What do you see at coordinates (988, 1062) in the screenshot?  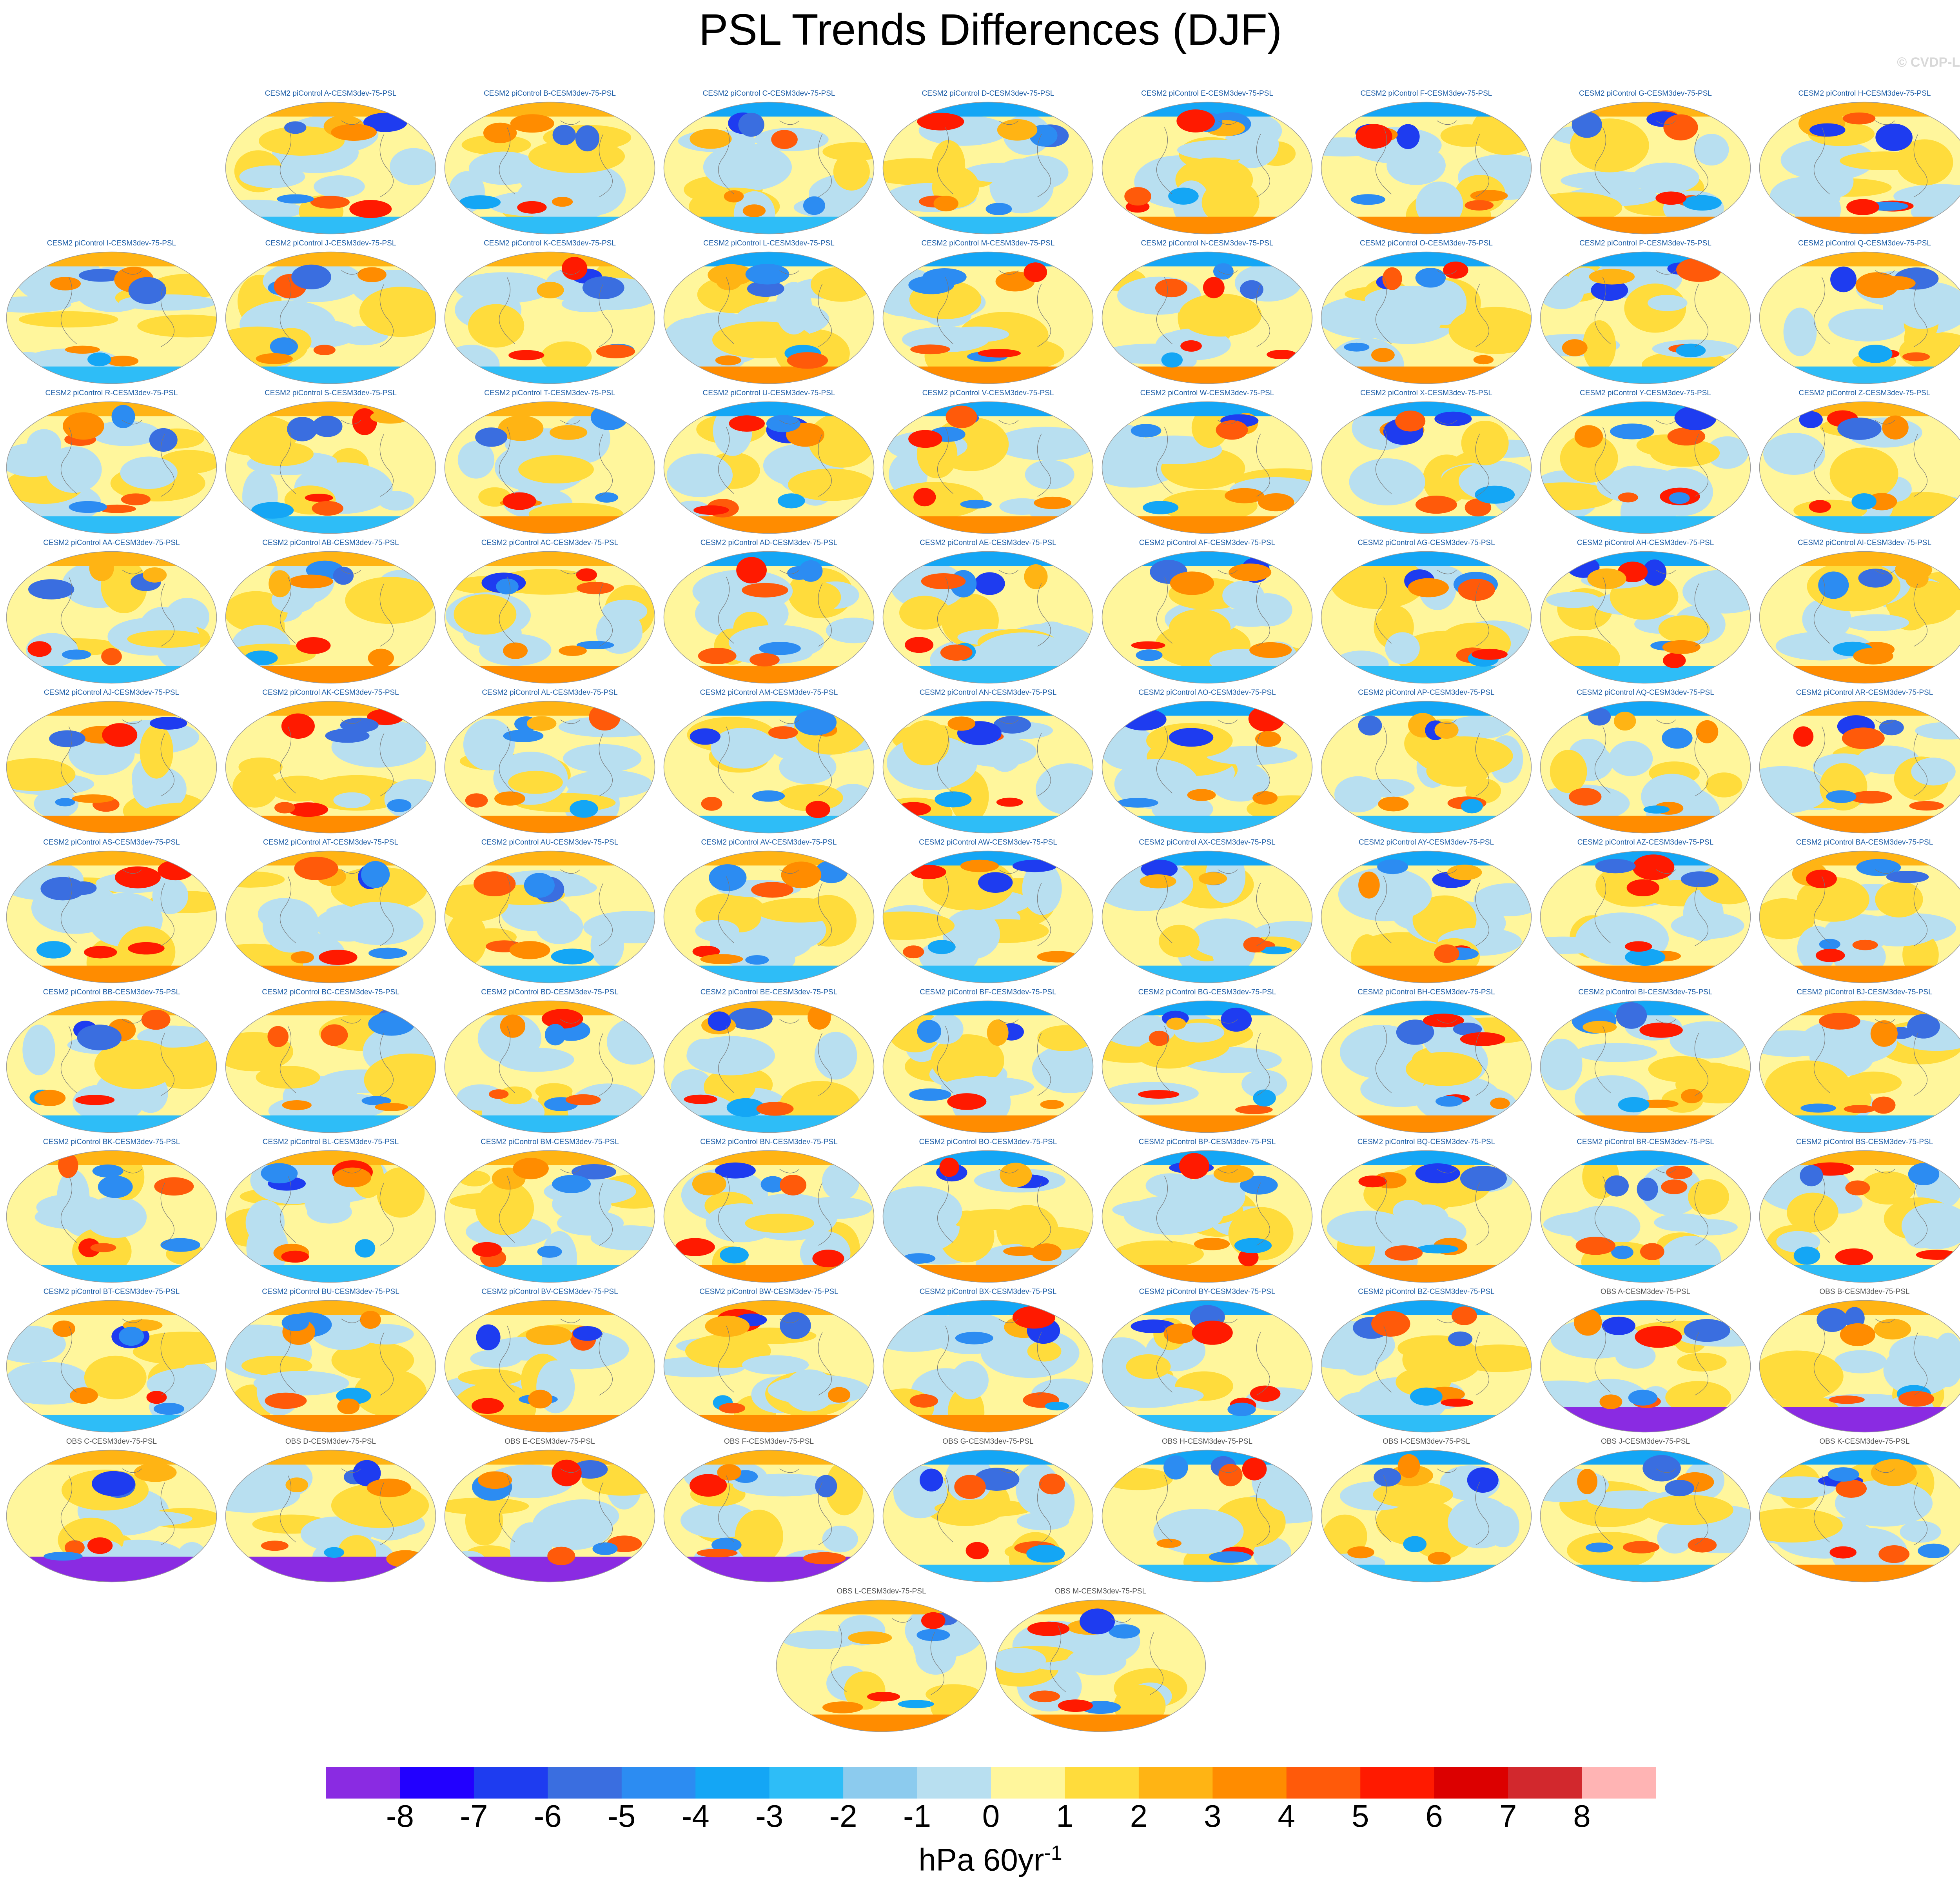 I see `map-panel: CESM2 piControl BF-CESM3dev-75-PSL` at bounding box center [988, 1062].